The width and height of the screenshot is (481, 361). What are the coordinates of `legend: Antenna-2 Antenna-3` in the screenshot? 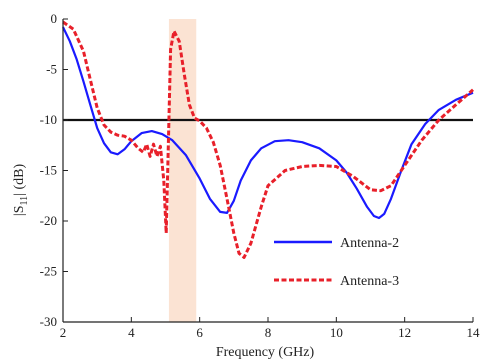 It's located at (336, 262).